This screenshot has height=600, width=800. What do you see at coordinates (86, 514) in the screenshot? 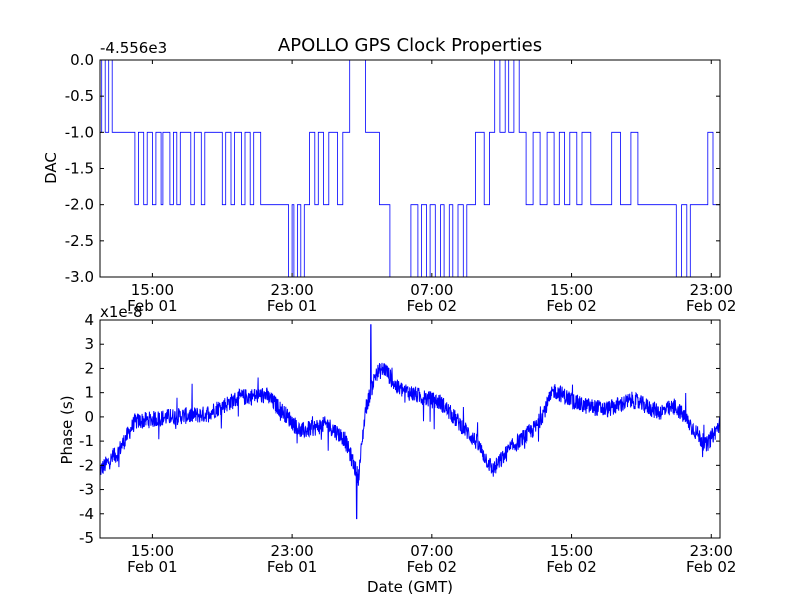
I see `y-tick-label: -4` at bounding box center [86, 514].